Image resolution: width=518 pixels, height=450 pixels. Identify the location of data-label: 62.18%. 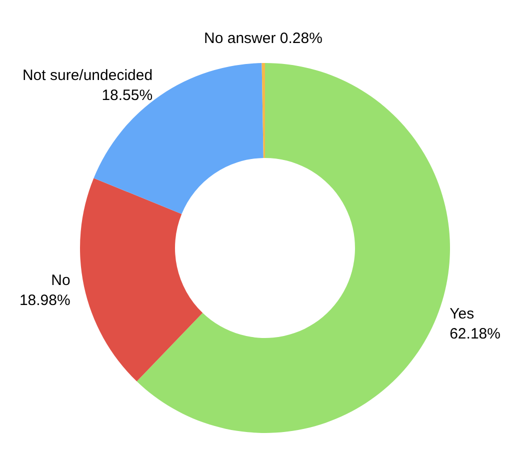
(475, 333).